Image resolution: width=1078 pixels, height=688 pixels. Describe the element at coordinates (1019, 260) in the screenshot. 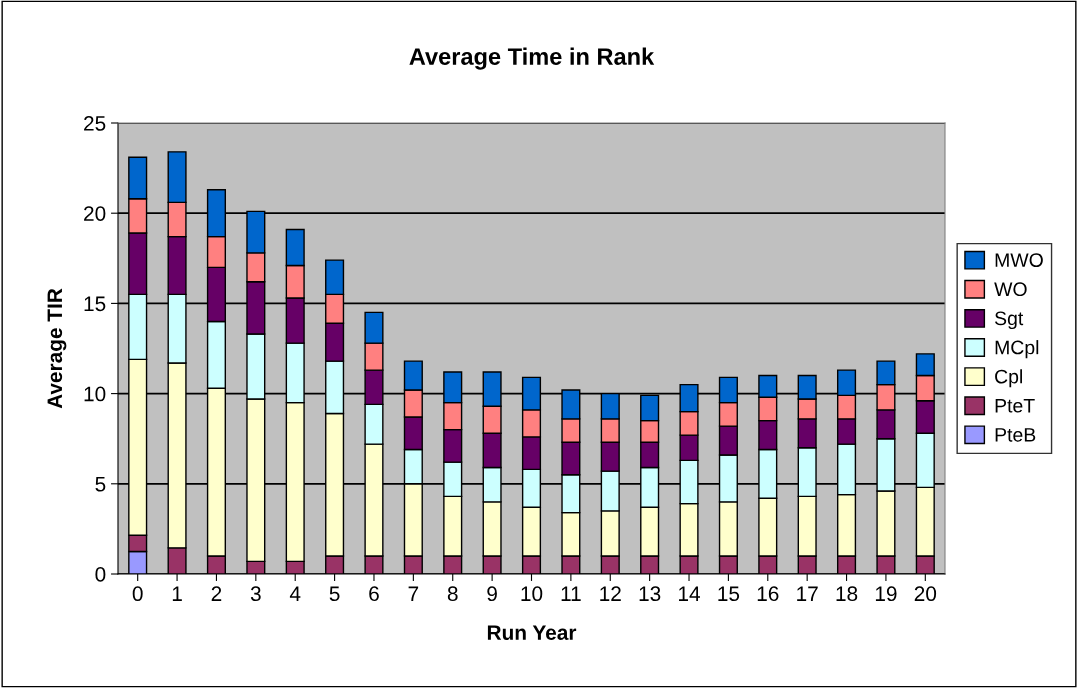

I see `legend-label: MWO` at that location.